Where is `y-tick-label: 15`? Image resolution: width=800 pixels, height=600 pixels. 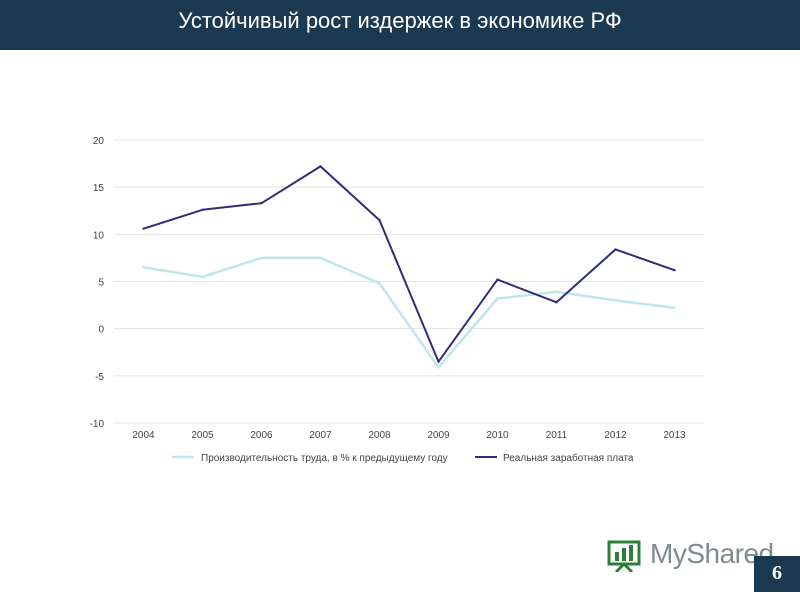
y-tick-label: 15 is located at coordinates (99, 188).